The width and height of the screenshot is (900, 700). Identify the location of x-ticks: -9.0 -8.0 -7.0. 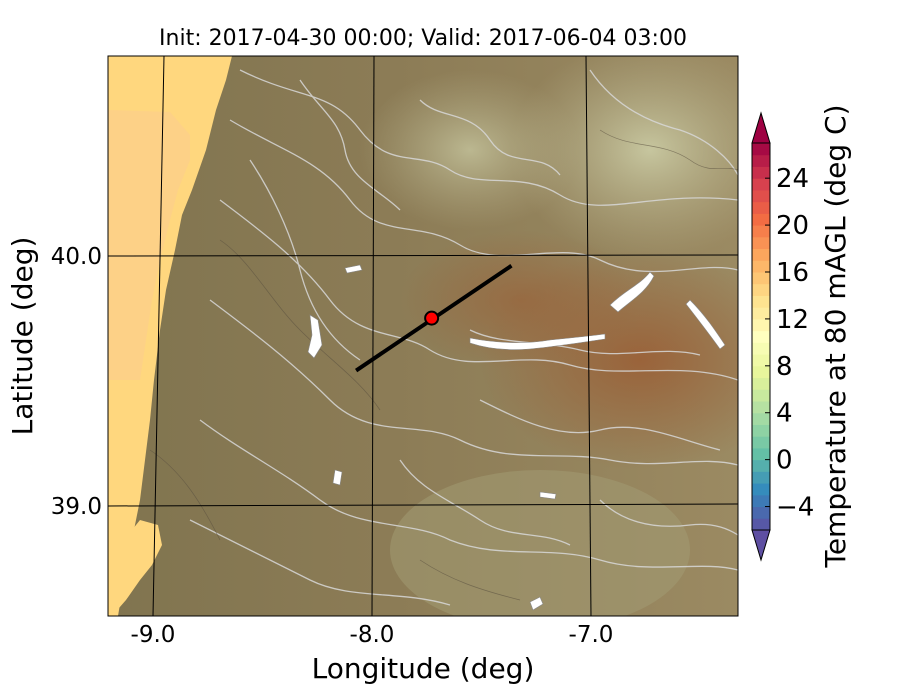
(372, 635).